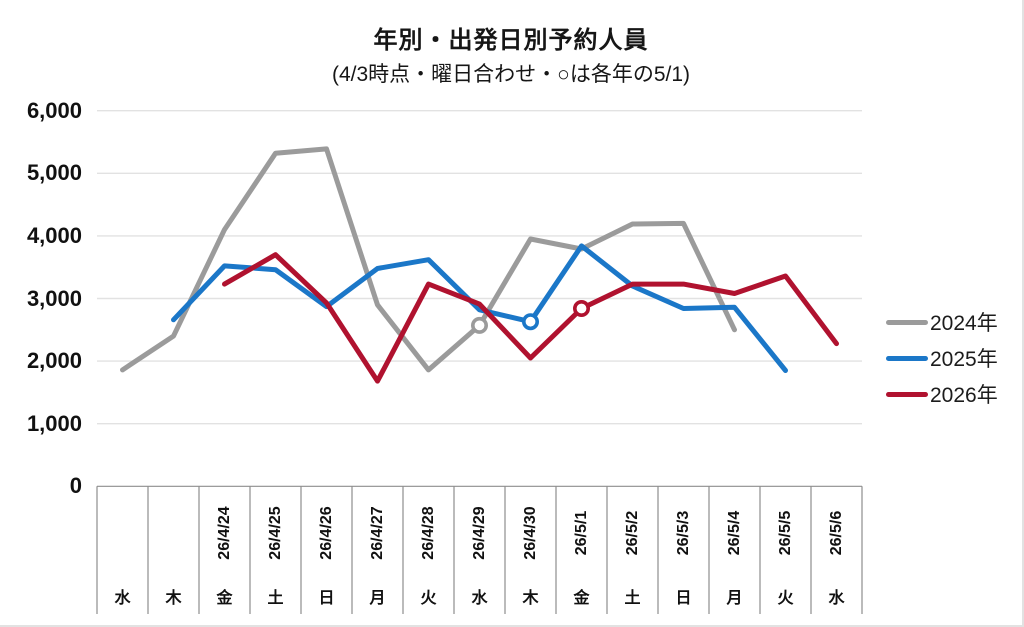 This screenshot has height=627, width=1024. What do you see at coordinates (907, 358) in the screenshot?
I see `legend-line-swatch-2025` at bounding box center [907, 358].